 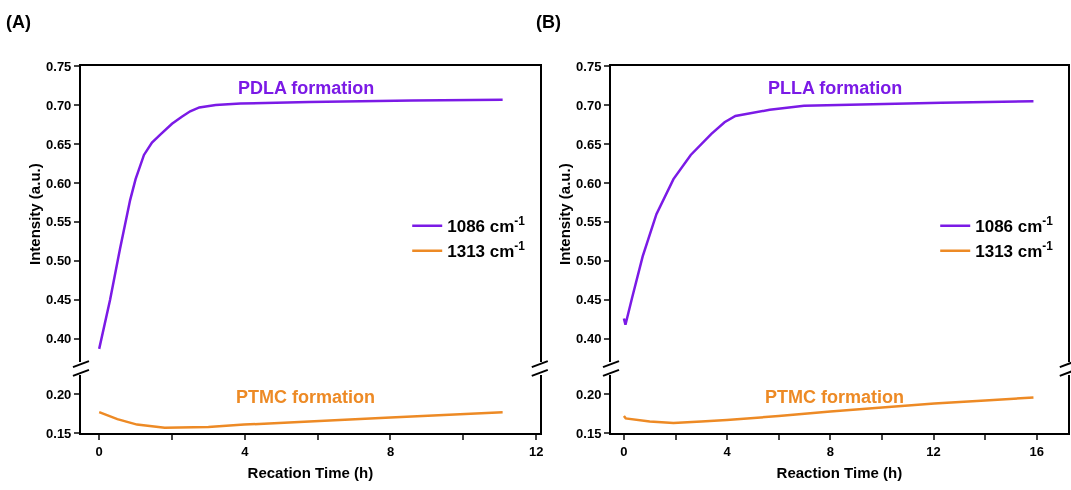 What do you see at coordinates (300, 419) in the screenshot?
I see `line-series` at bounding box center [300, 419].